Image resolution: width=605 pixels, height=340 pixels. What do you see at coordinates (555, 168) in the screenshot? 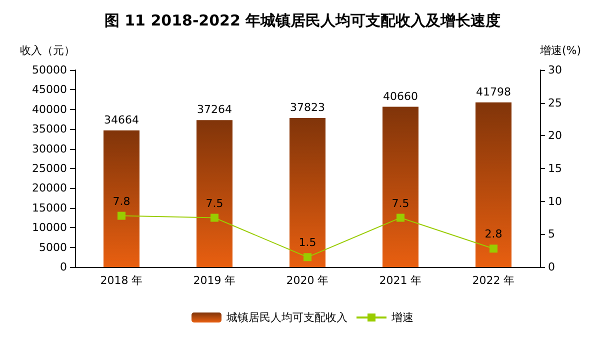
I see `y2-tick-label: 15` at bounding box center [555, 168].